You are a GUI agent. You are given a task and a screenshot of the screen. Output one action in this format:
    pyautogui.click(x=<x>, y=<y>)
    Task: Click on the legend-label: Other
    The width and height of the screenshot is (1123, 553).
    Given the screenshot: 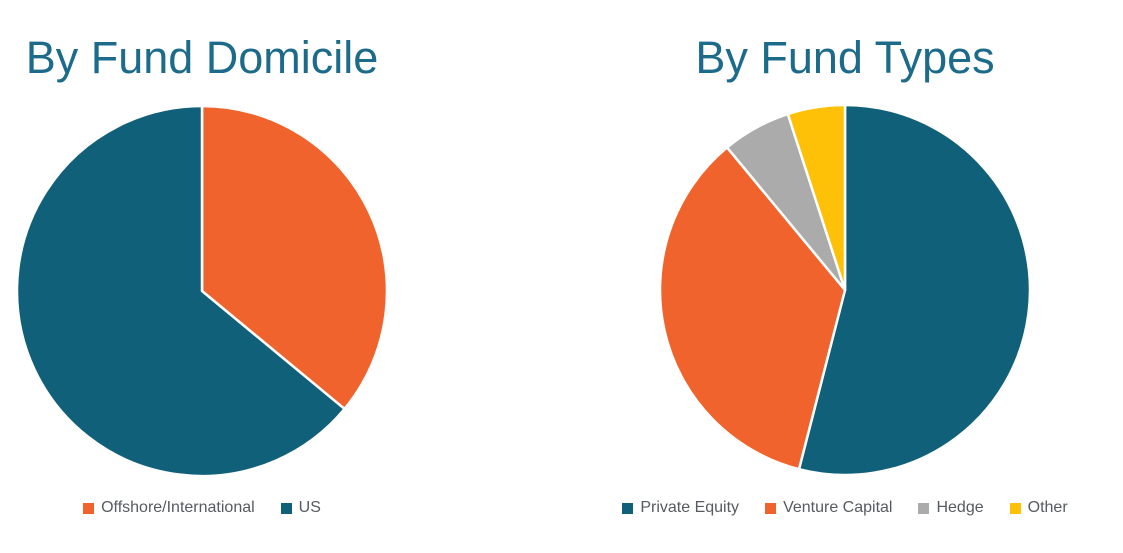 What is the action you would take?
    pyautogui.click(x=1047, y=507)
    